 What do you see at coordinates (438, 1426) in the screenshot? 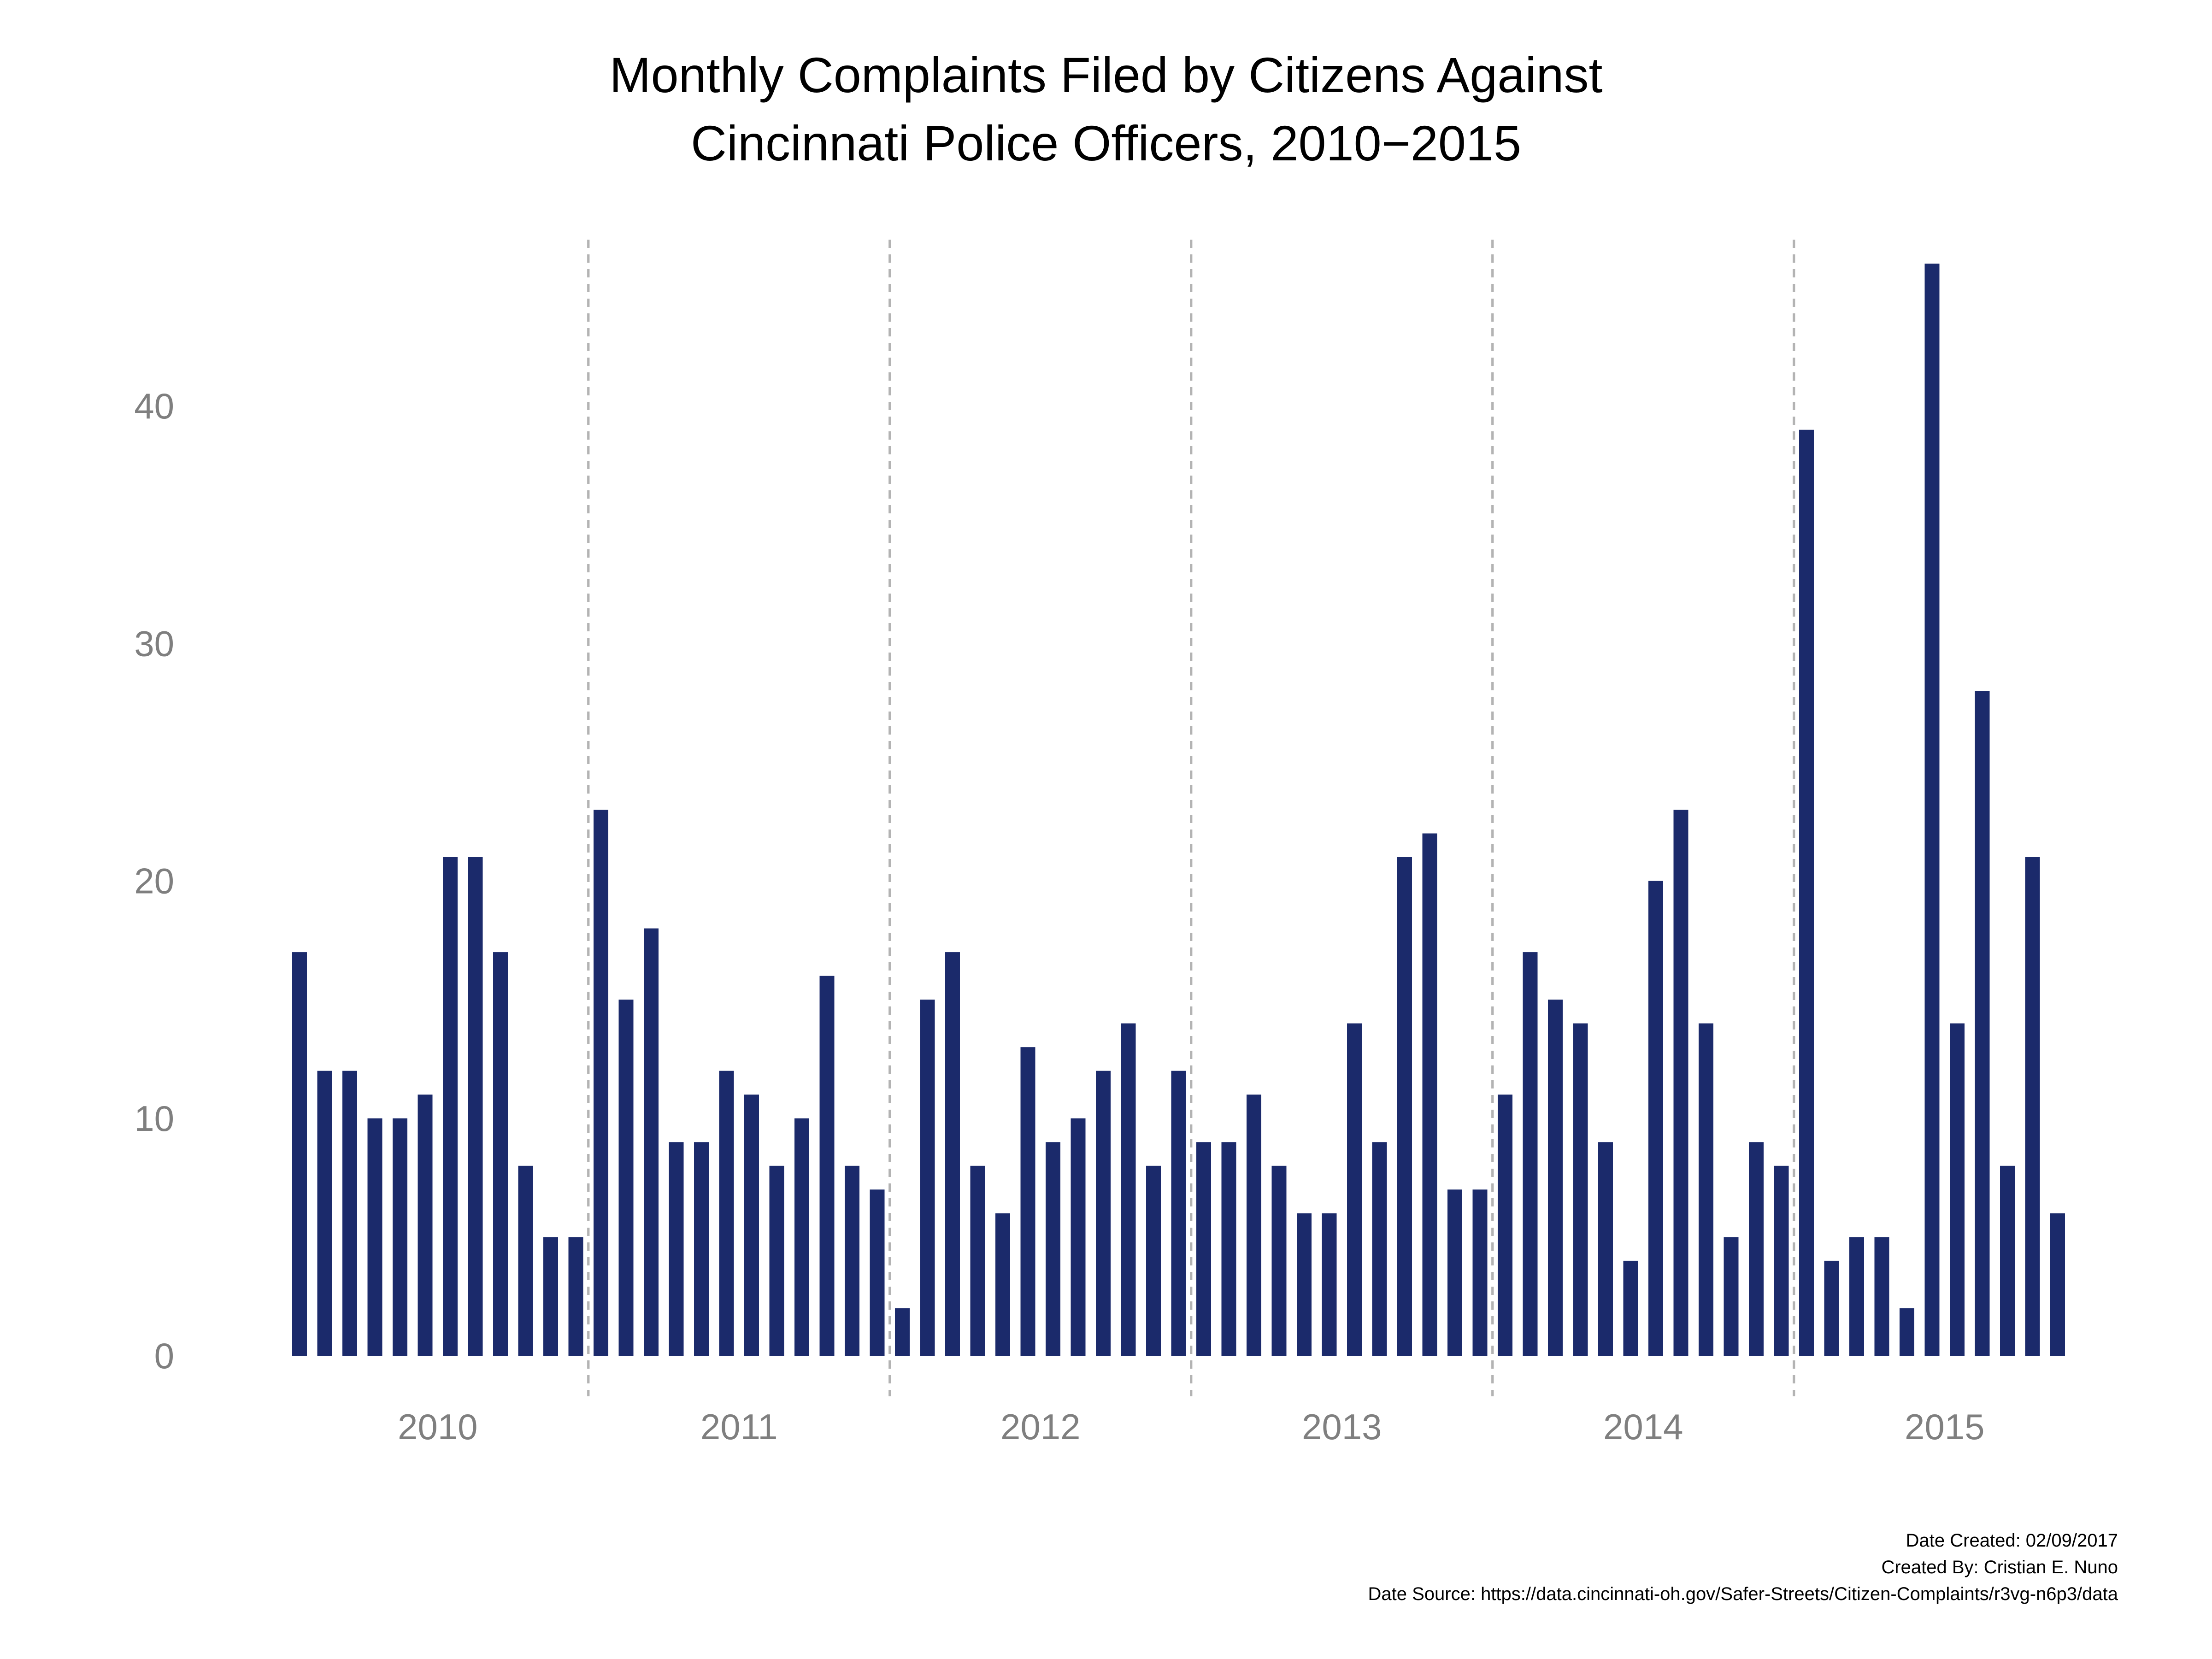
I see `x-tick-label-2010: 2010` at bounding box center [438, 1426].